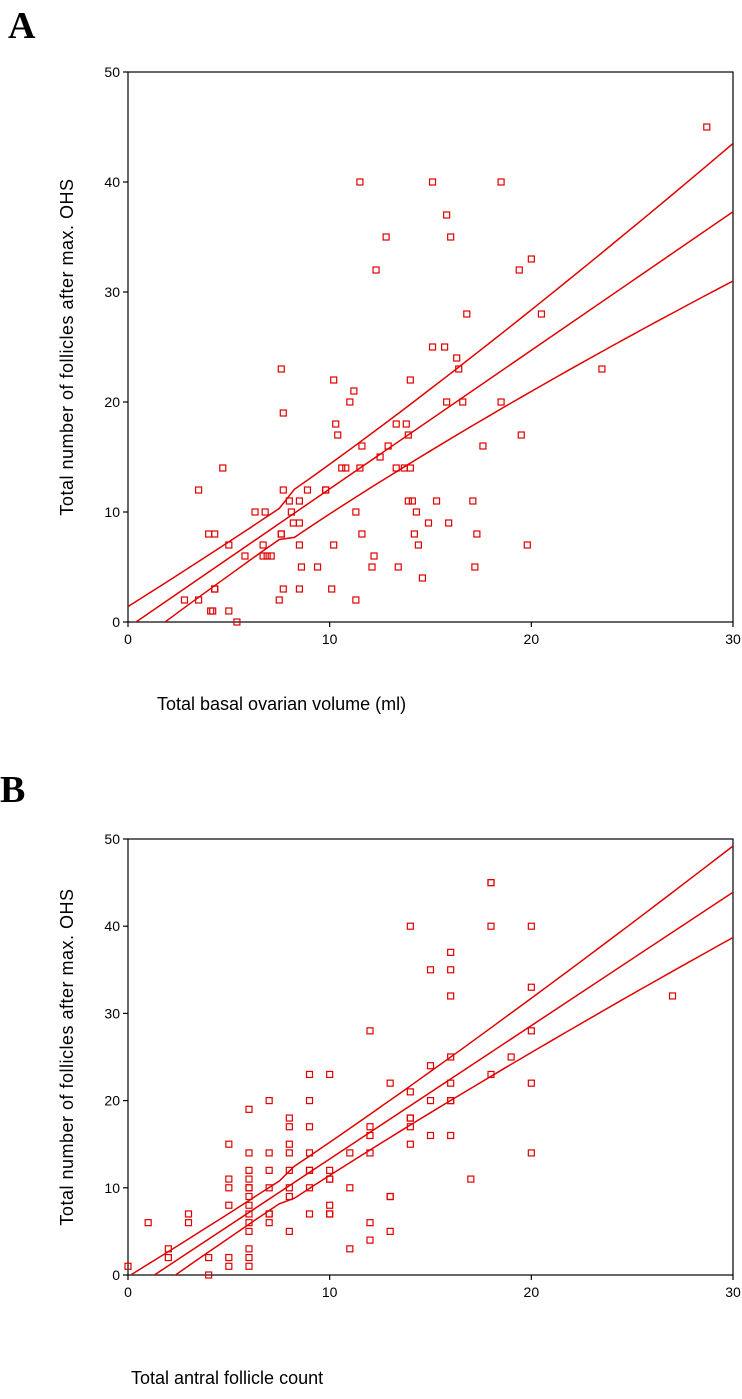 This screenshot has height=1399, width=742. What do you see at coordinates (128, 1292) in the screenshot?
I see `x-tick-label: 0` at bounding box center [128, 1292].